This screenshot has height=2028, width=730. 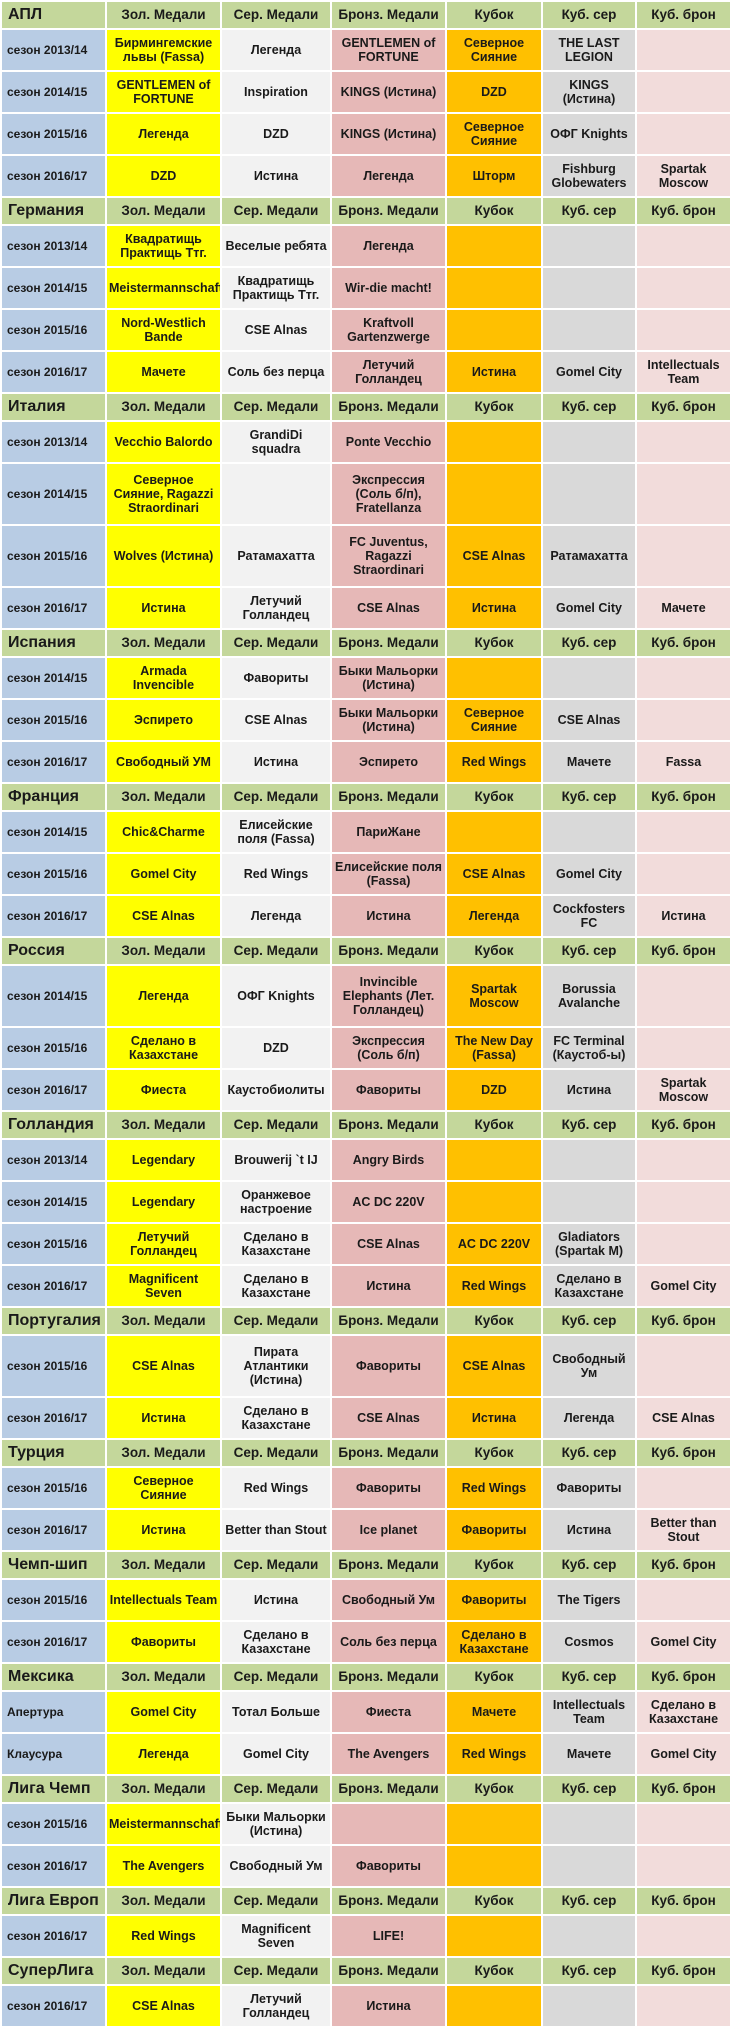 I want to click on team-cell: Chic&Charme, so click(x=163, y=832).